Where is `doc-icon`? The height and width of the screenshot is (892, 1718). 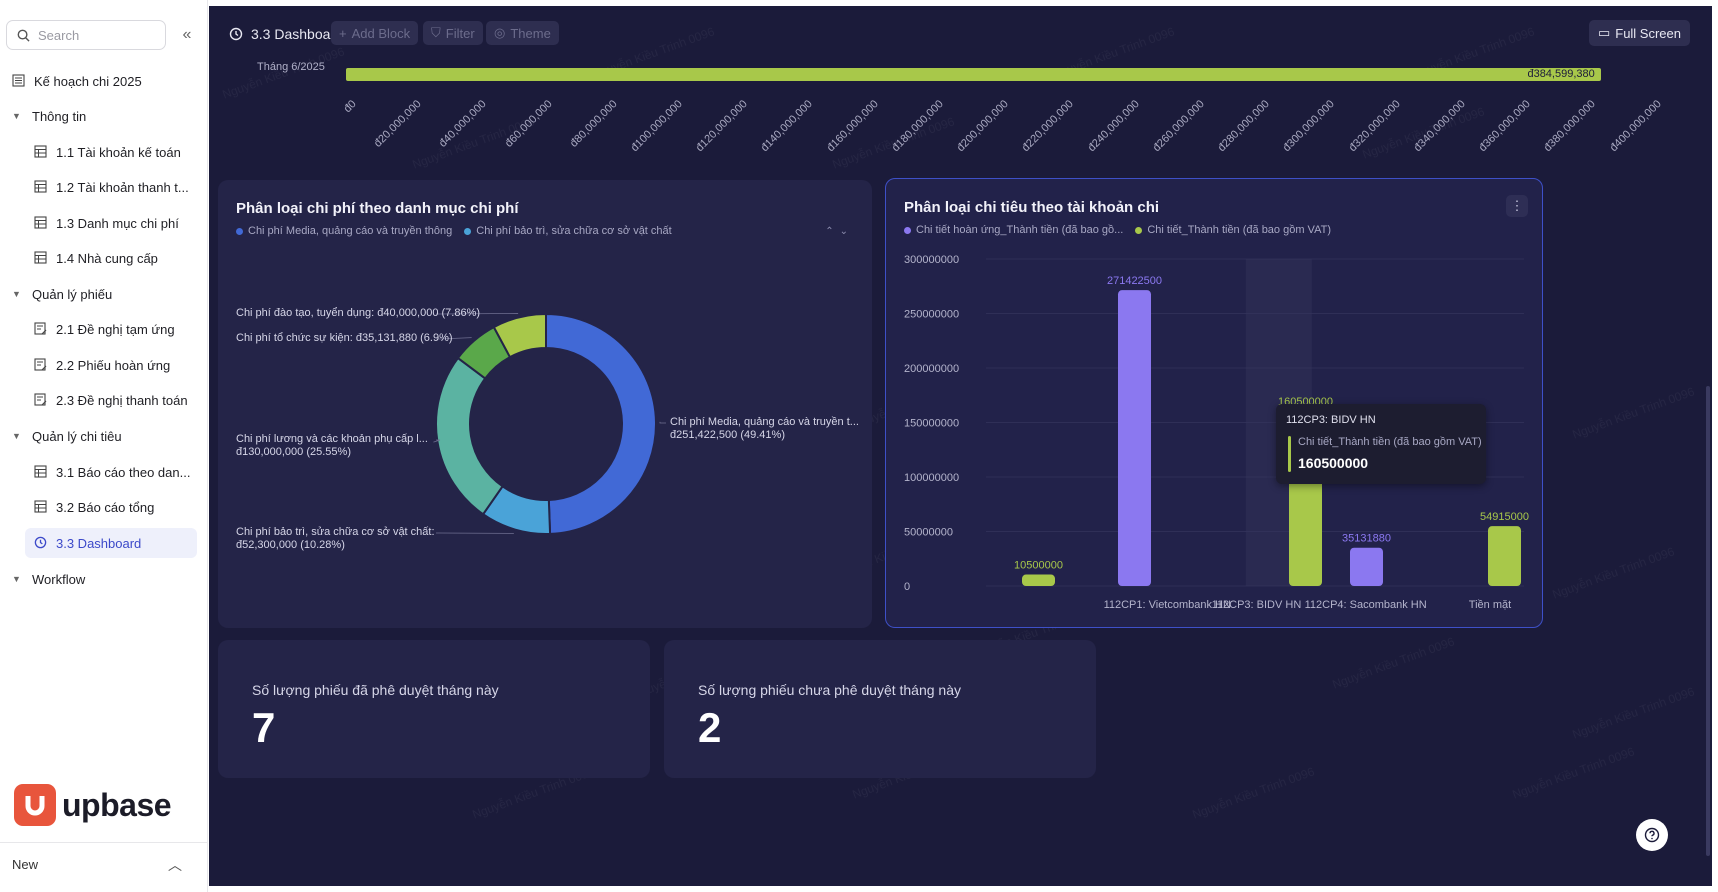
doc-icon is located at coordinates (19, 81).